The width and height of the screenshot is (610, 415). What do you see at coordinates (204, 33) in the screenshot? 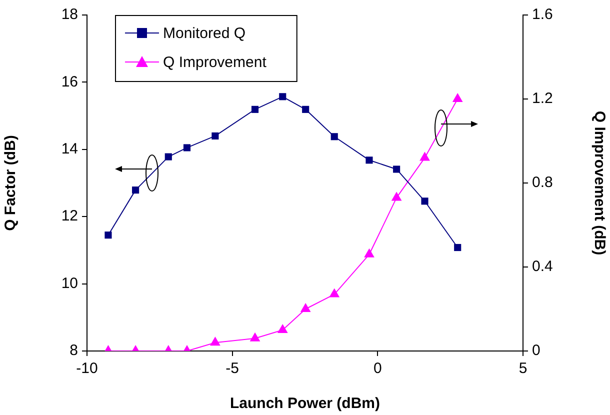
I see `legend-label: Monitored Q` at bounding box center [204, 33].